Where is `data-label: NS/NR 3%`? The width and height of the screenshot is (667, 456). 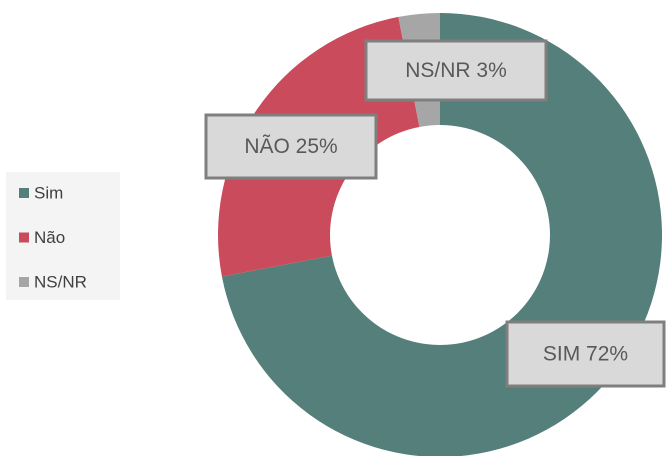
data-label: NS/NR 3% is located at coordinates (456, 70).